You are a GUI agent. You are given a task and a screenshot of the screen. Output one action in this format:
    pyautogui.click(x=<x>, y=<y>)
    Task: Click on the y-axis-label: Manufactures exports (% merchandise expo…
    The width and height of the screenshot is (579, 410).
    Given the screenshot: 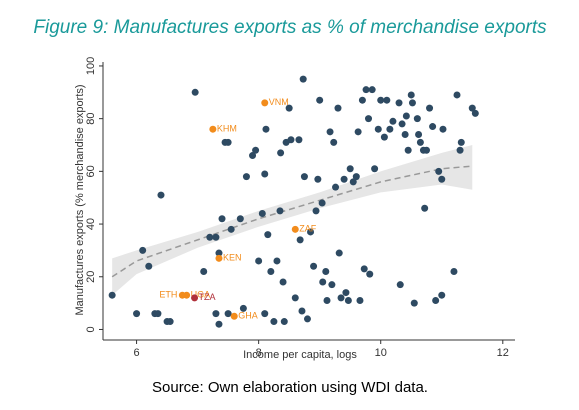 What is the action you would take?
    pyautogui.click(x=80, y=199)
    